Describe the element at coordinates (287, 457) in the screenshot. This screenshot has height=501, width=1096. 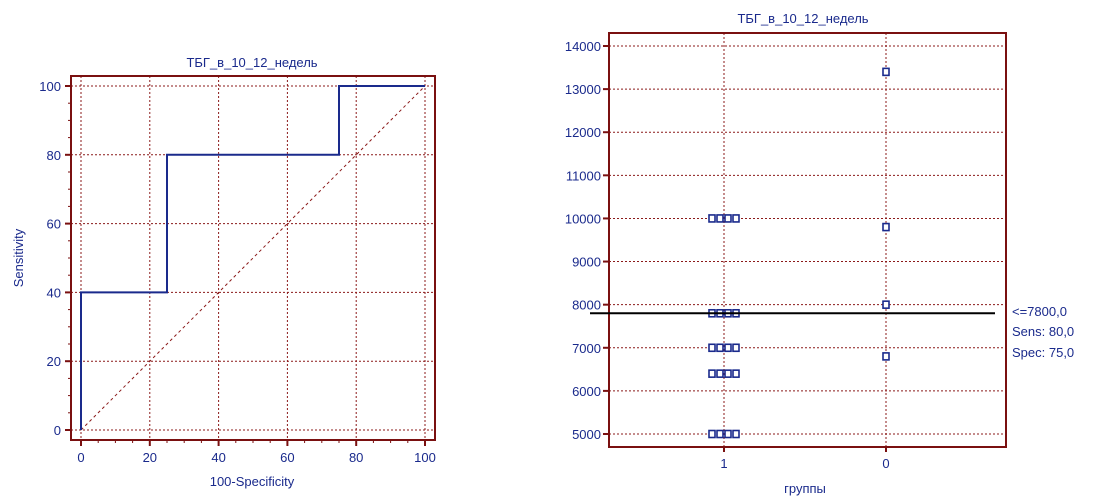
I see `roc-x-tick-label: 60` at that location.